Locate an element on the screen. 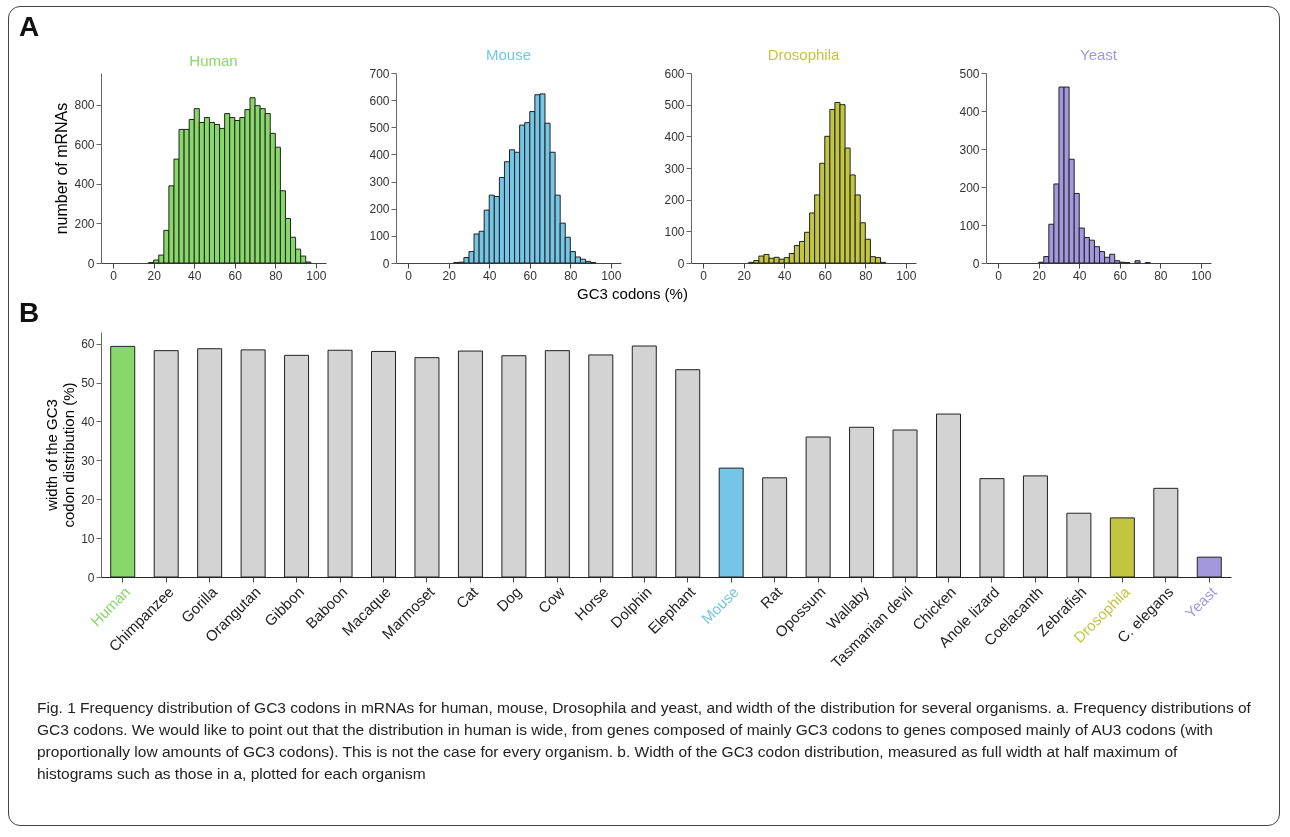 The height and width of the screenshot is (837, 1290). y-tick-label: 20 is located at coordinates (88, 499).